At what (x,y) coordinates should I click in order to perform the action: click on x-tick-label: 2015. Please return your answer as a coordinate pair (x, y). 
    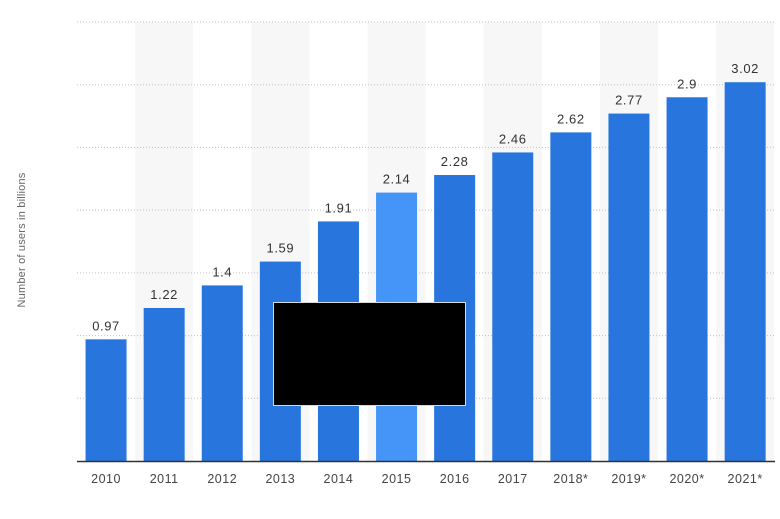
    Looking at the image, I should click on (397, 479).